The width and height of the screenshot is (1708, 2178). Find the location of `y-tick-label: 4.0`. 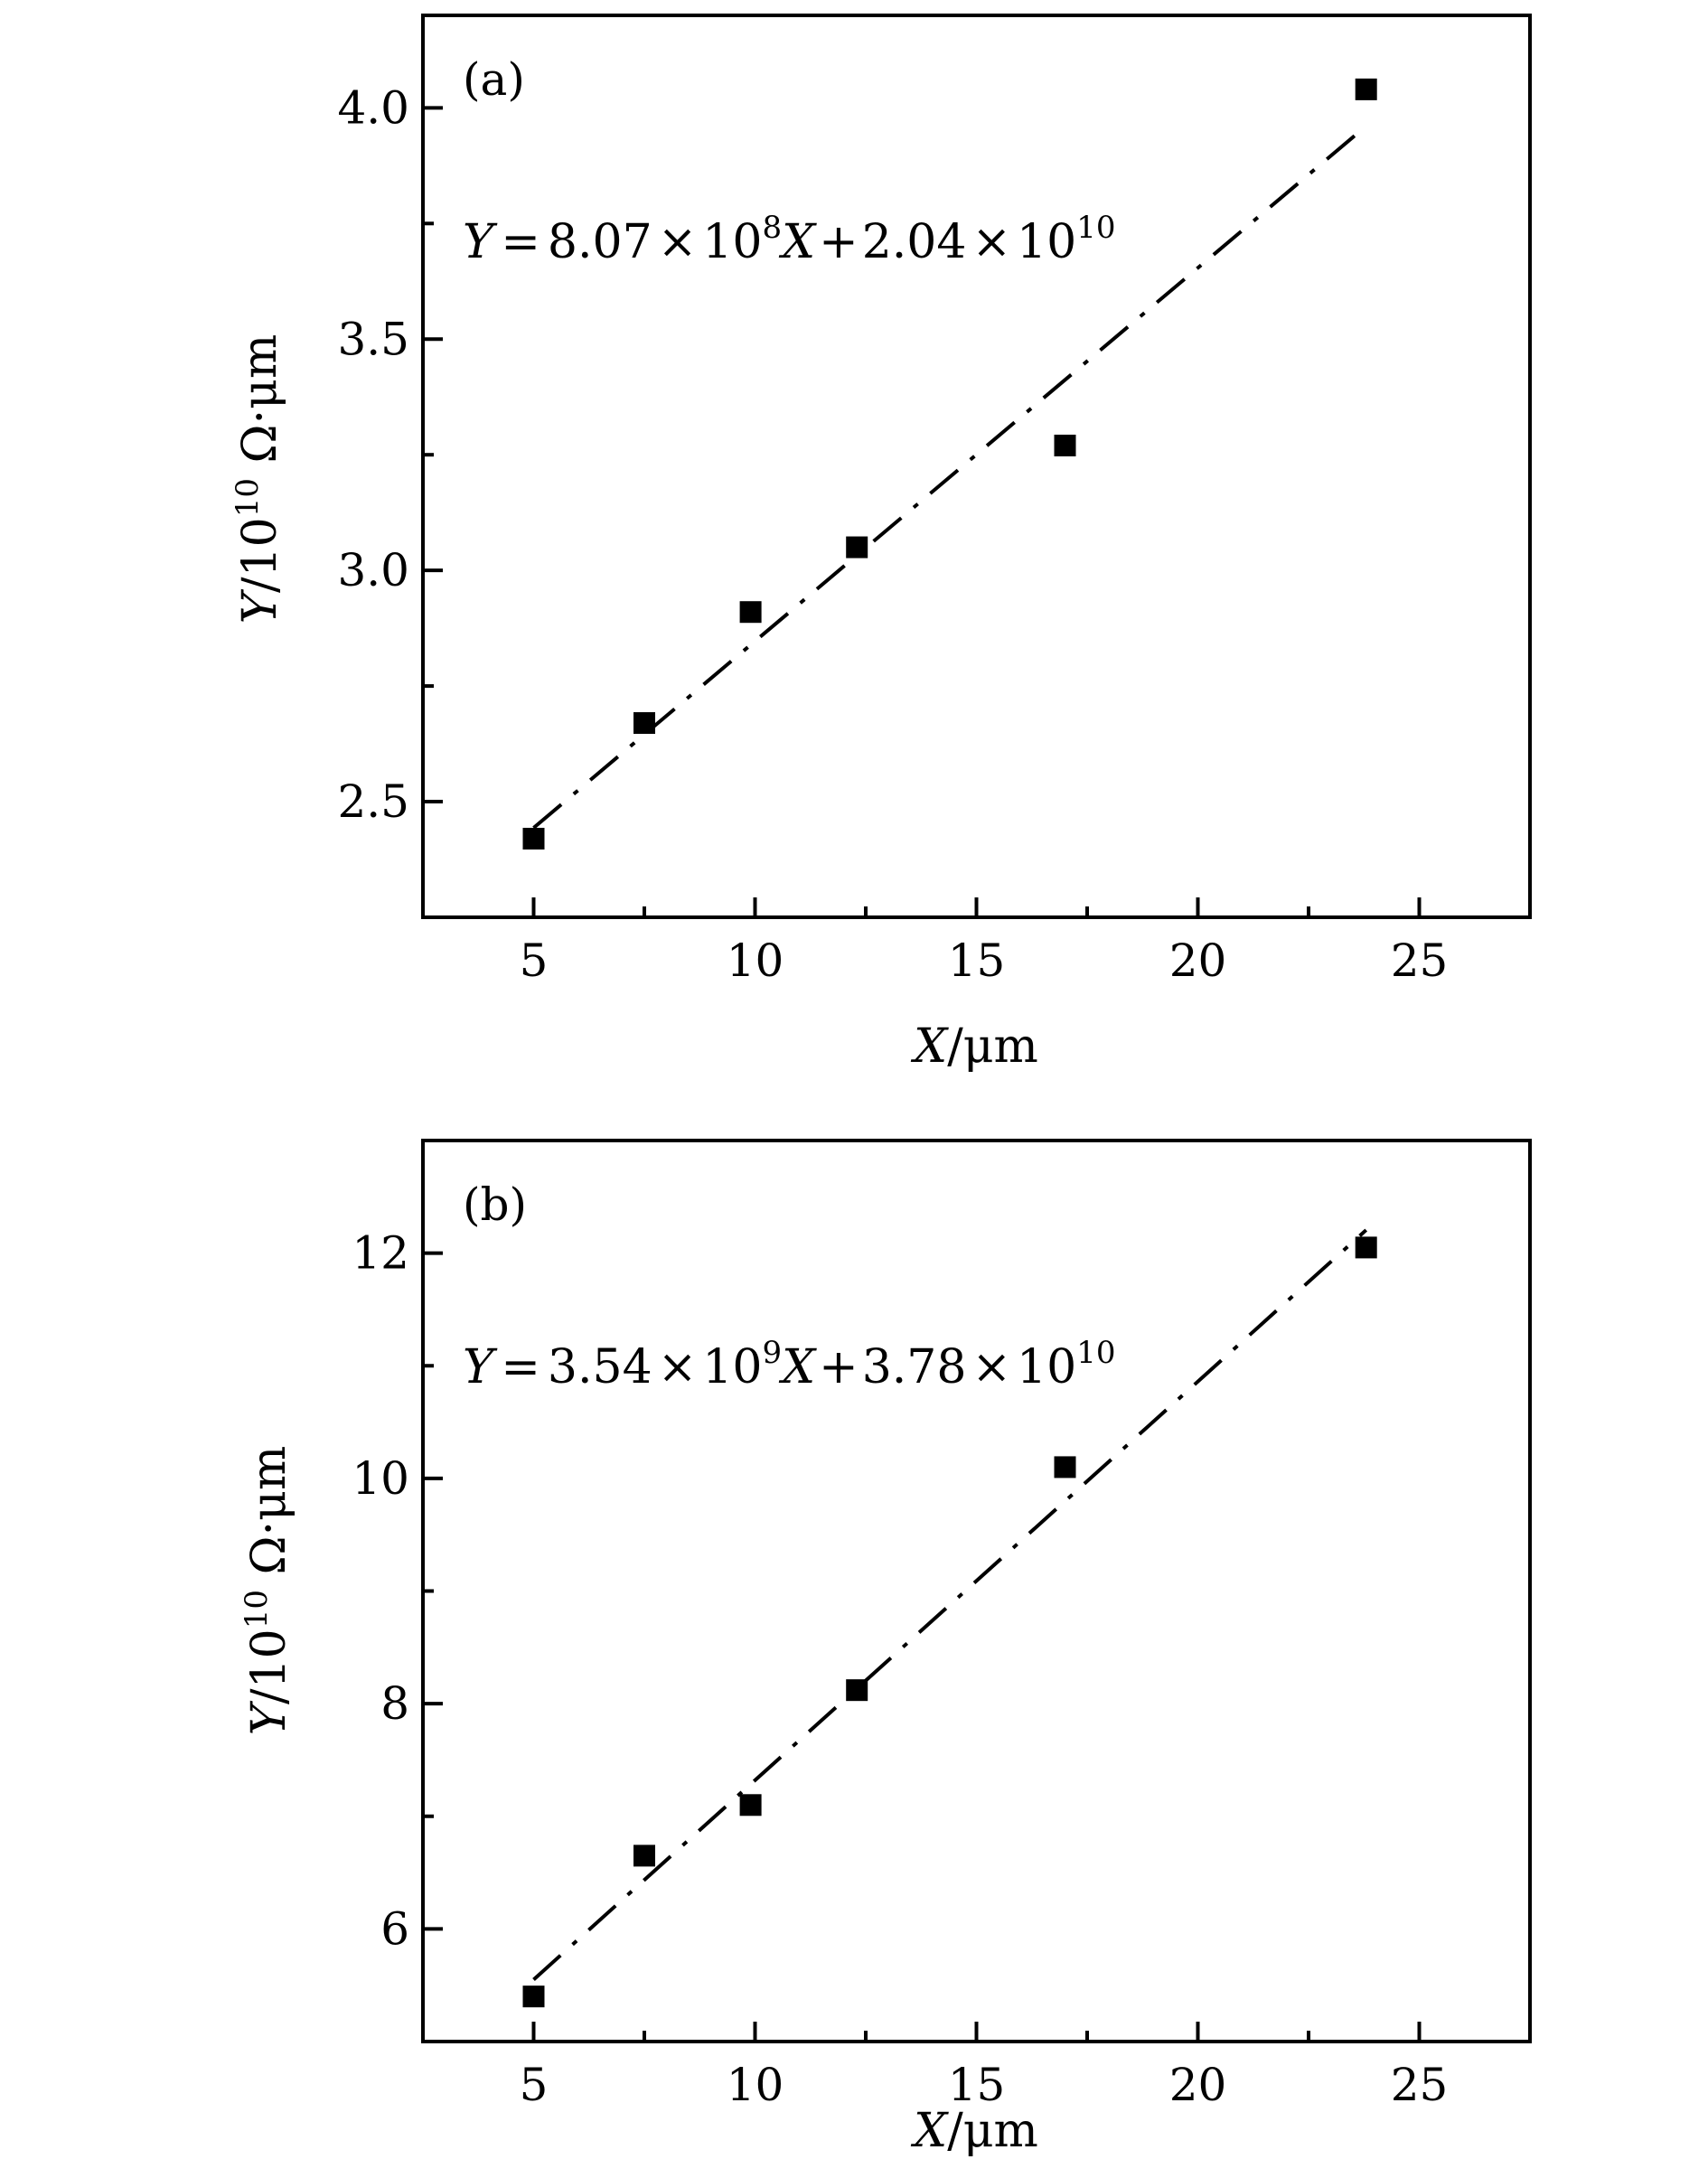

y-tick-label: 4.0 is located at coordinates (373, 107).